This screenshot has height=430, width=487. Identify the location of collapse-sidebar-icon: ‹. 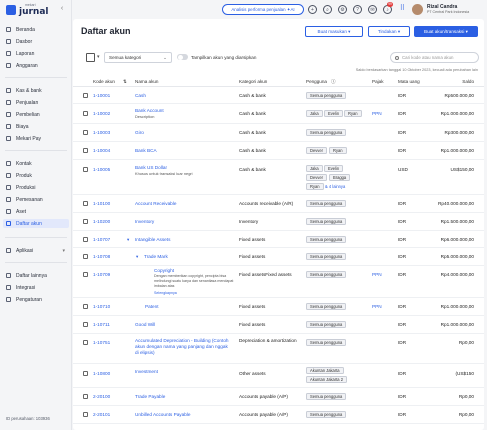
(62, 8).